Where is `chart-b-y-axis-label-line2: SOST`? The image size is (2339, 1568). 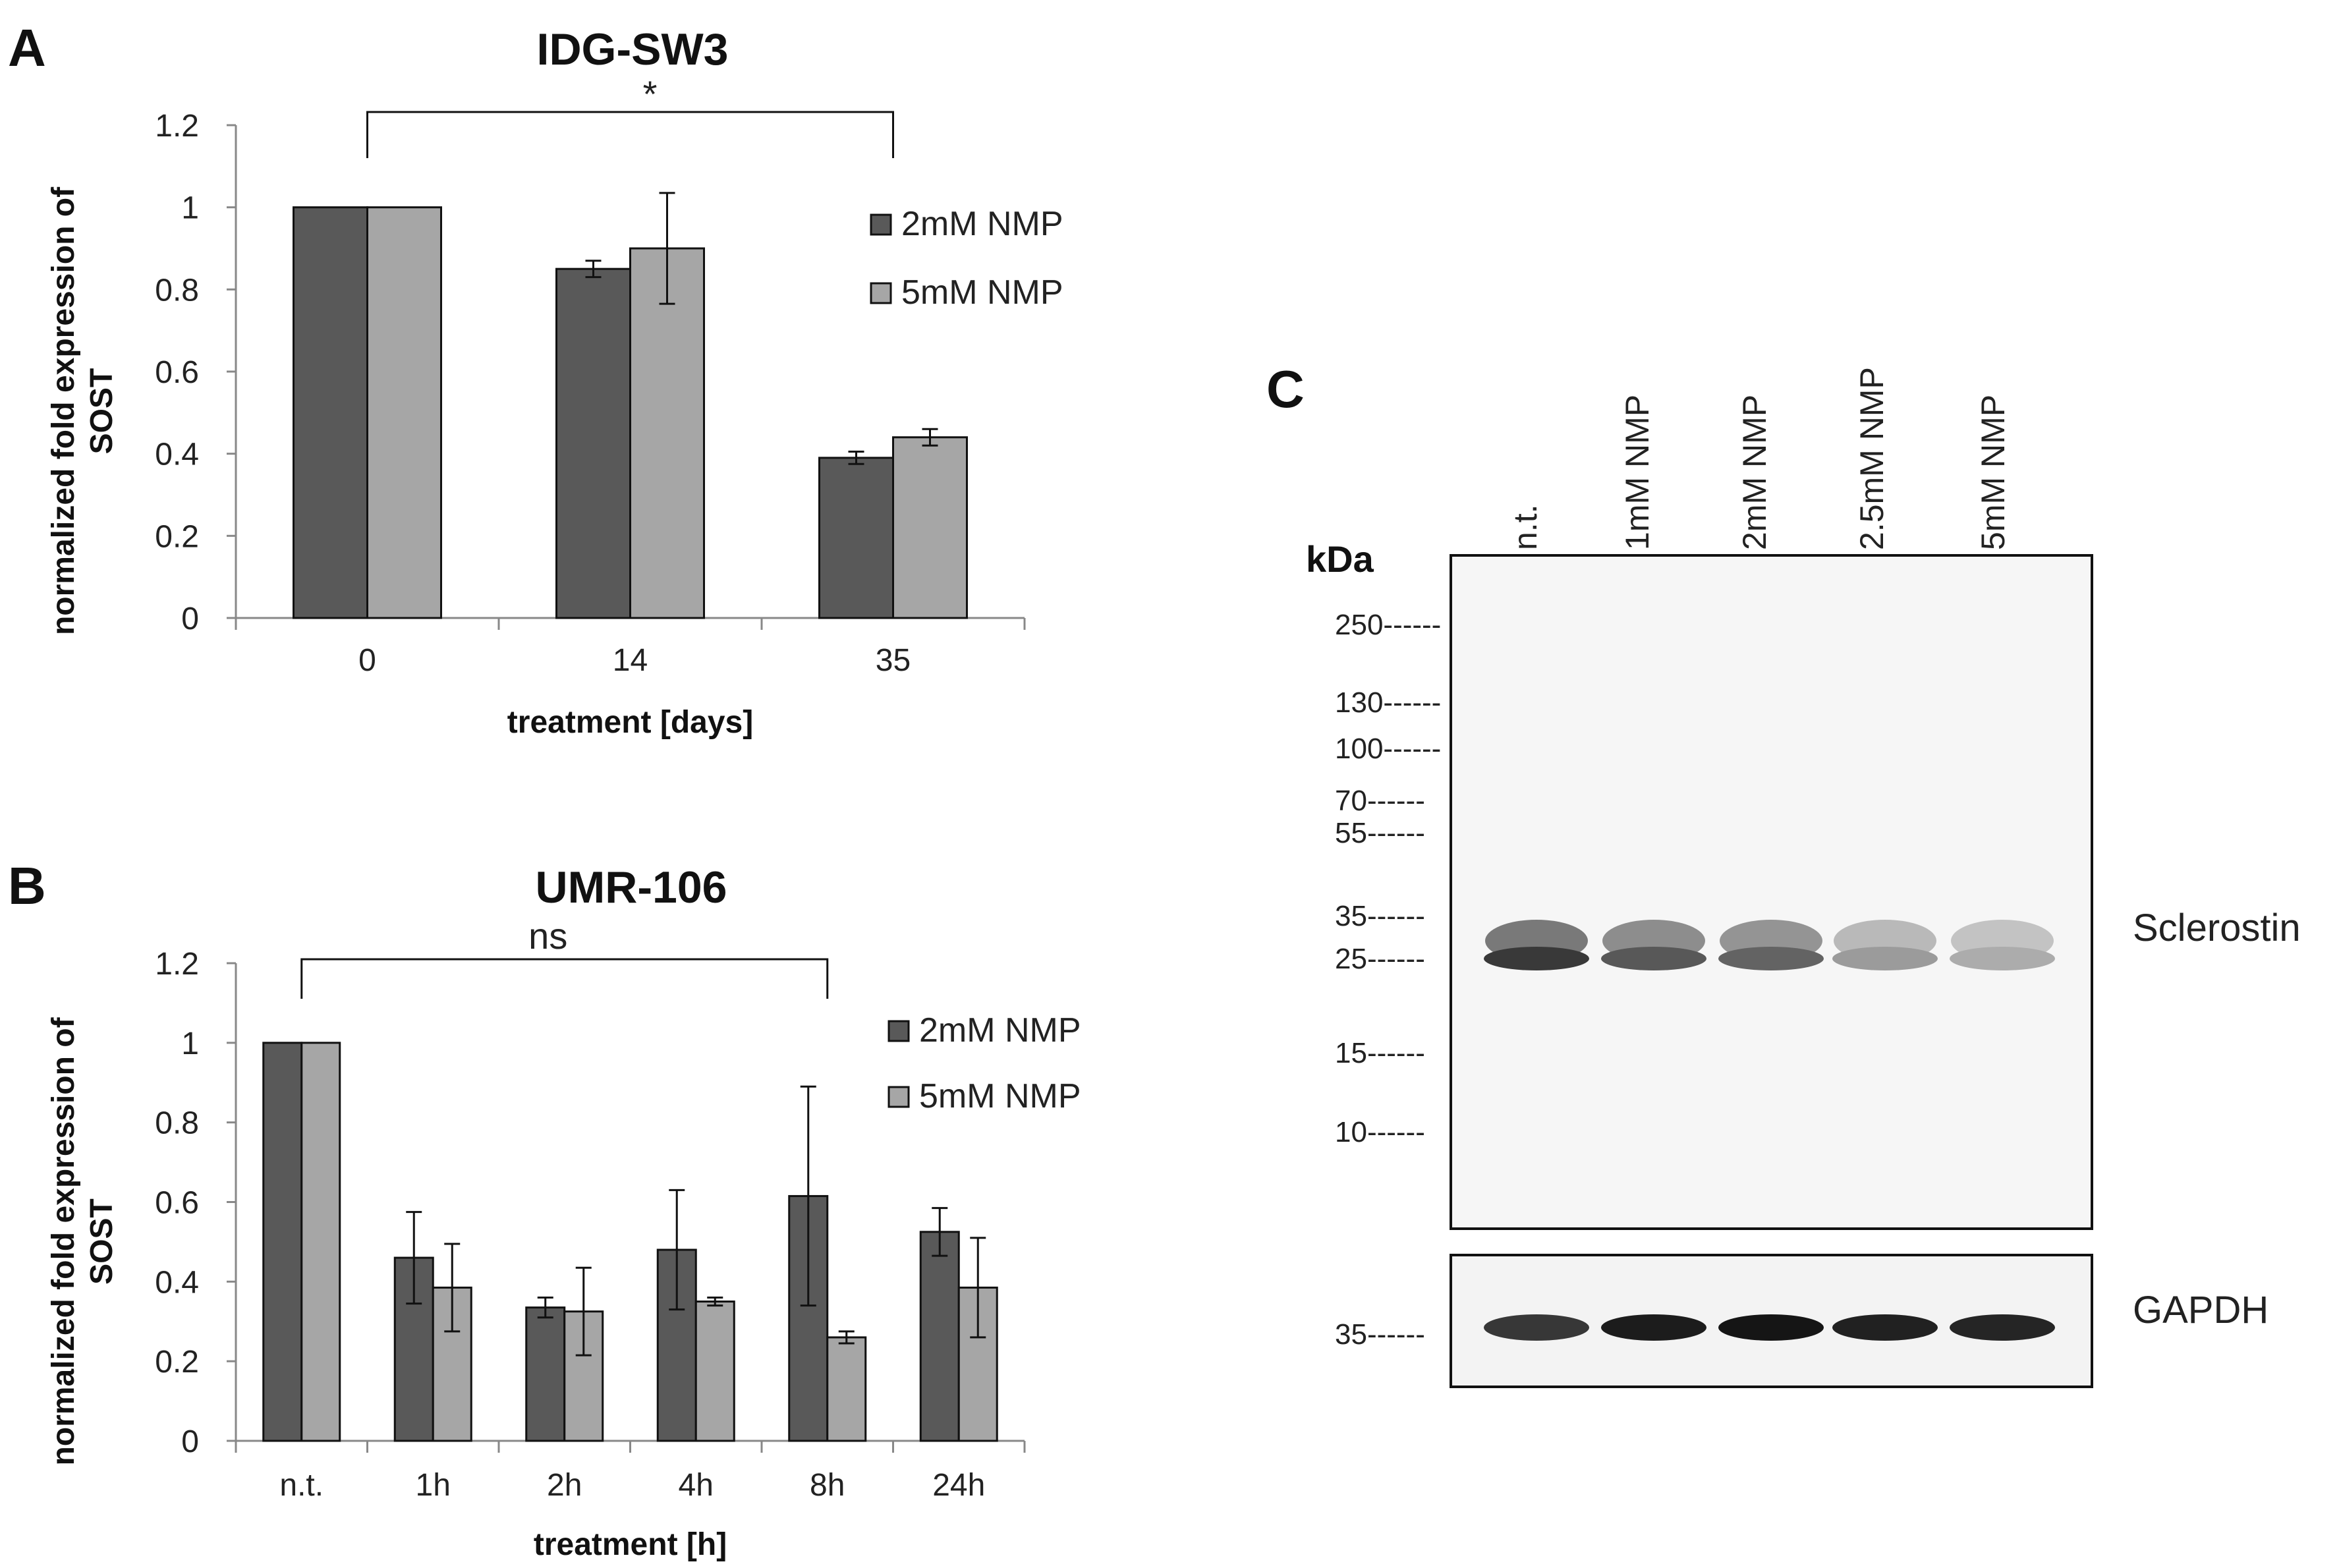
chart-b-y-axis-label-line2: SOST is located at coordinates (101, 1241).